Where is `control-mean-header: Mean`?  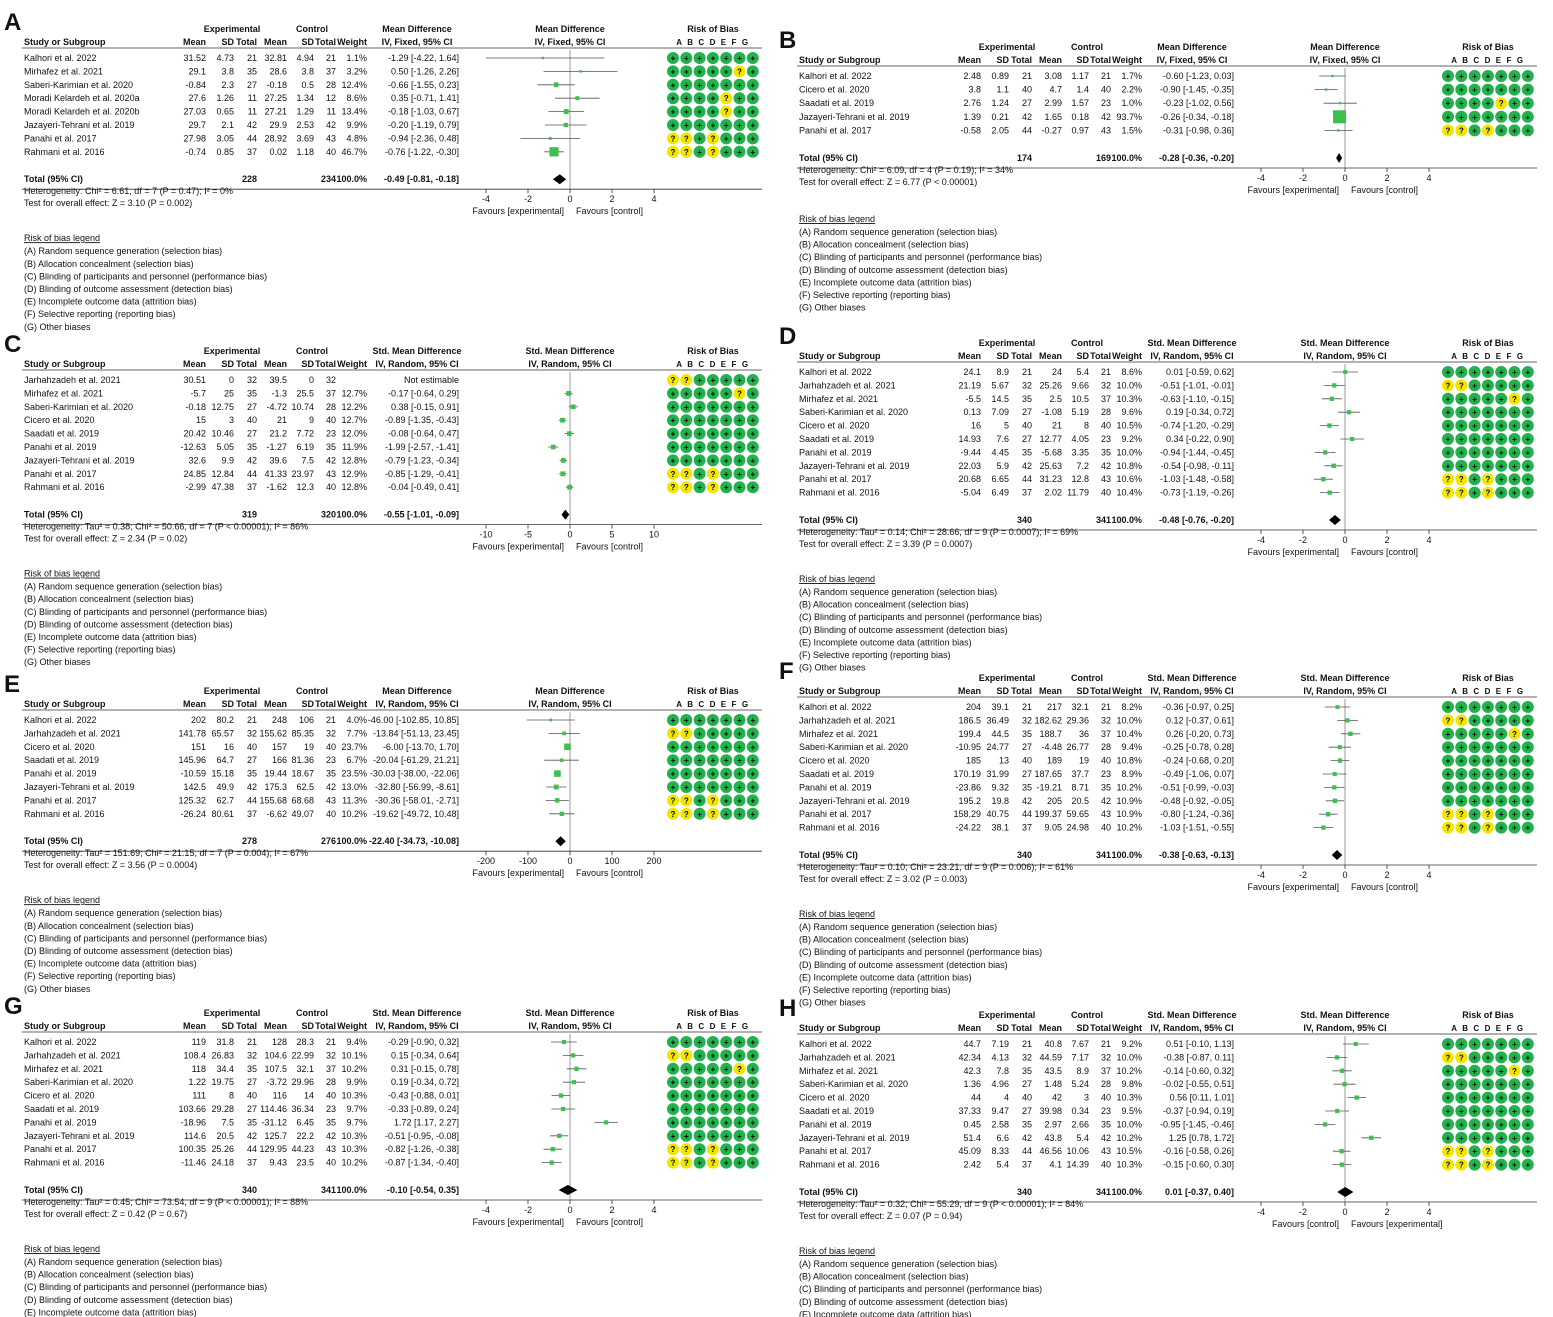
control-mean-header: Mean is located at coordinates (1050, 691).